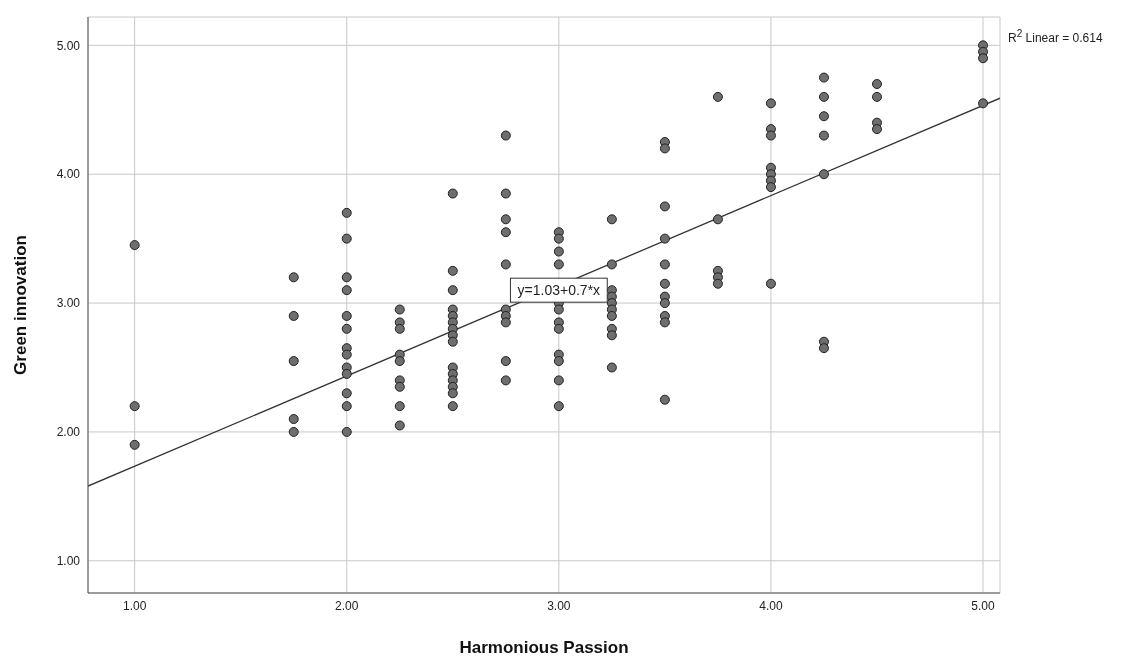  Describe the element at coordinates (983, 605) in the screenshot. I see `x-tick-label: 5.00` at that location.